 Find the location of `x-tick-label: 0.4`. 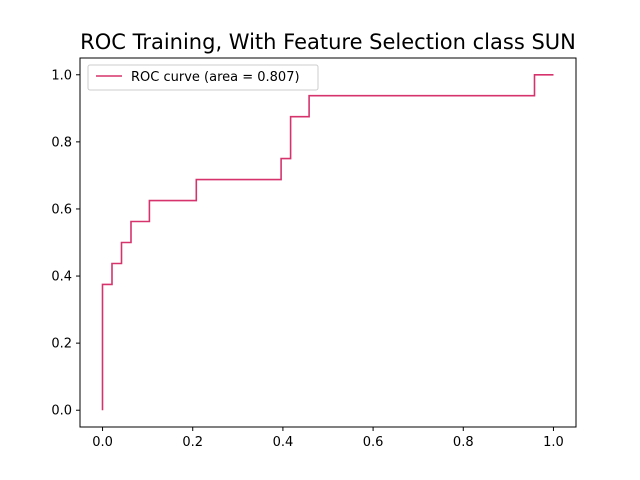

x-tick-label: 0.4 is located at coordinates (283, 442).